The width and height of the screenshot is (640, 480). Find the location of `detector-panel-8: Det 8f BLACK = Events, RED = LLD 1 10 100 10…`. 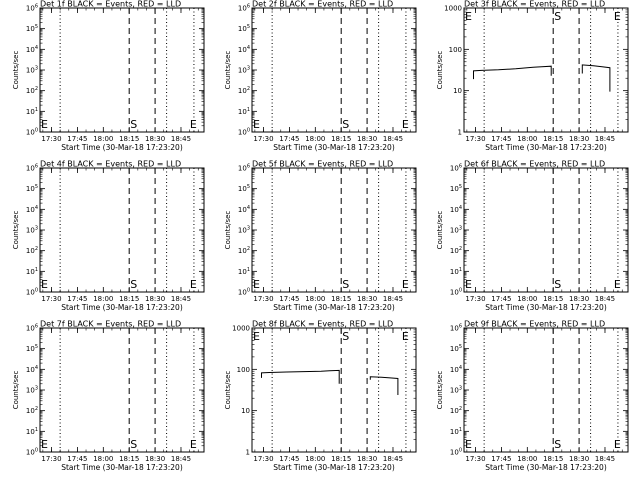

detector-panel-8: Det 8f BLACK = Events, RED = LLD 1 10 100 10… is located at coordinates (320, 396).